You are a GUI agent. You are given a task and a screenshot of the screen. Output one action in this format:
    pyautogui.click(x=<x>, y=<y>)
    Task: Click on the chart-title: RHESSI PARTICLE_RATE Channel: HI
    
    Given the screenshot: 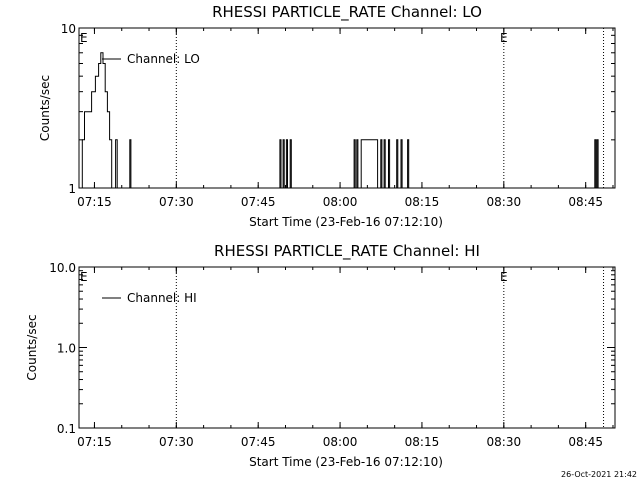 What is the action you would take?
    pyautogui.click(x=347, y=251)
    